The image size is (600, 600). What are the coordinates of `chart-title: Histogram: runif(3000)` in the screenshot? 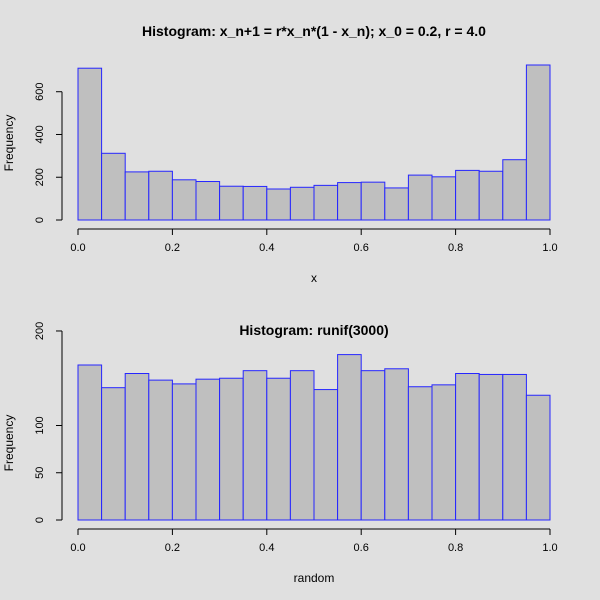 It's located at (313, 330).